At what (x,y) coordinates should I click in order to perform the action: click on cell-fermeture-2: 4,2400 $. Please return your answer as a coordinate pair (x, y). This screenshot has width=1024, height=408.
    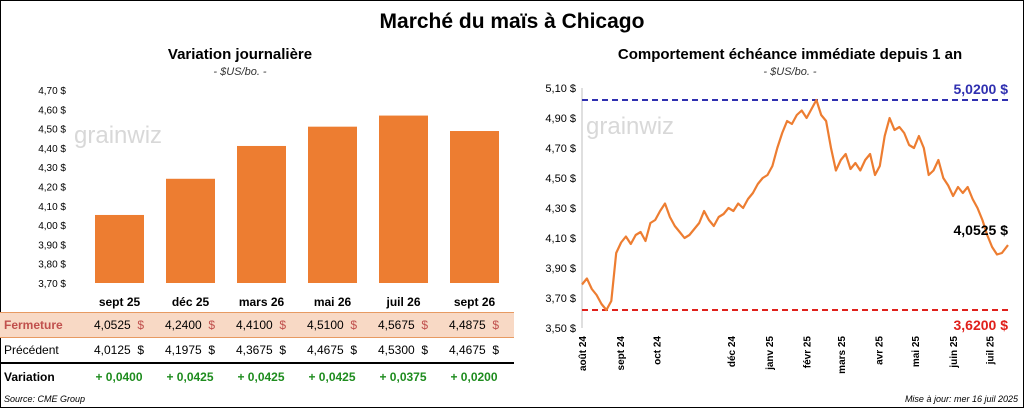
    Looking at the image, I should click on (190, 325).